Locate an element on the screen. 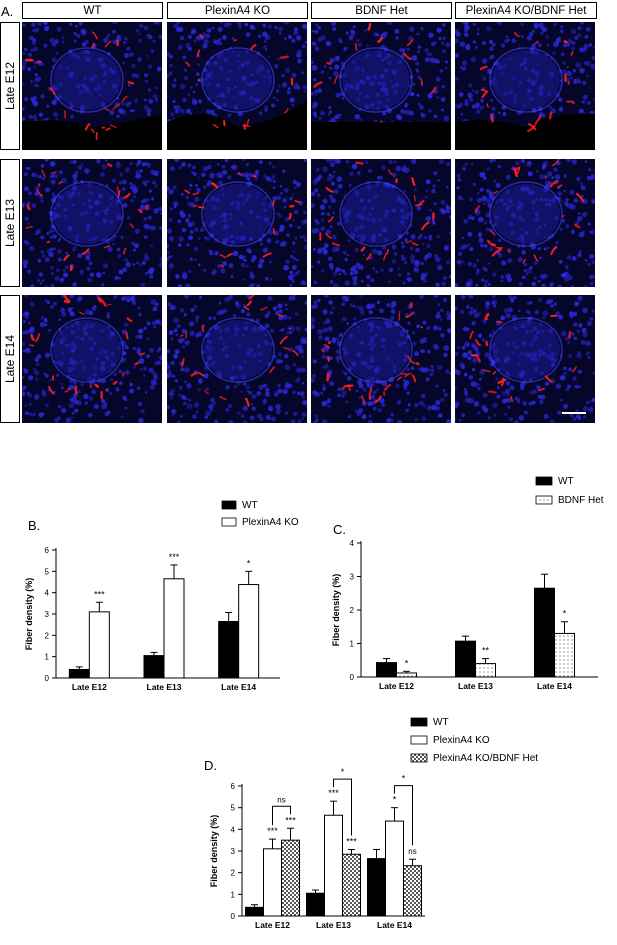  column-header-plexina4-ko-bdnf-het: PlexinA4 KO/BDNF Het is located at coordinates (526, 10).